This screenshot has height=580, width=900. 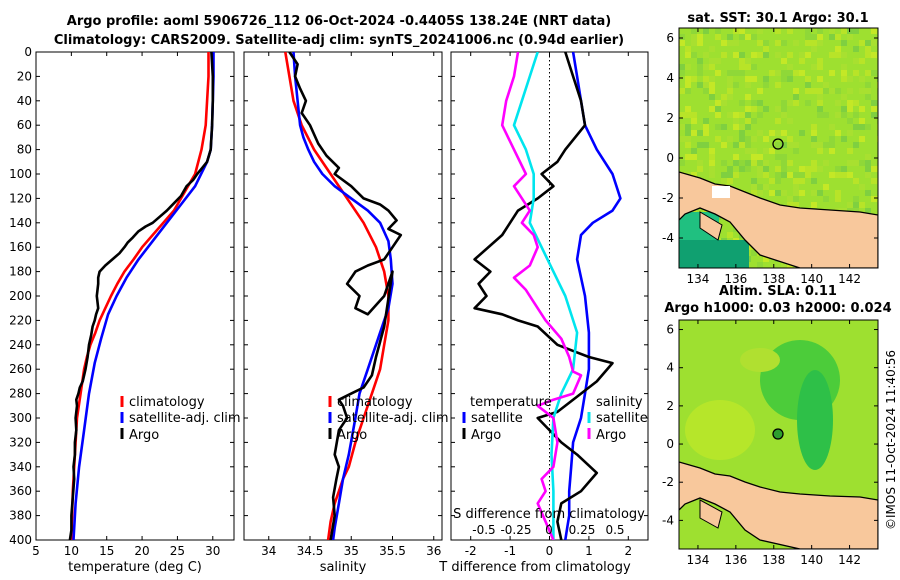 What do you see at coordinates (20, 198) in the screenshot?
I see `depth-tick-label: 120` at bounding box center [20, 198].